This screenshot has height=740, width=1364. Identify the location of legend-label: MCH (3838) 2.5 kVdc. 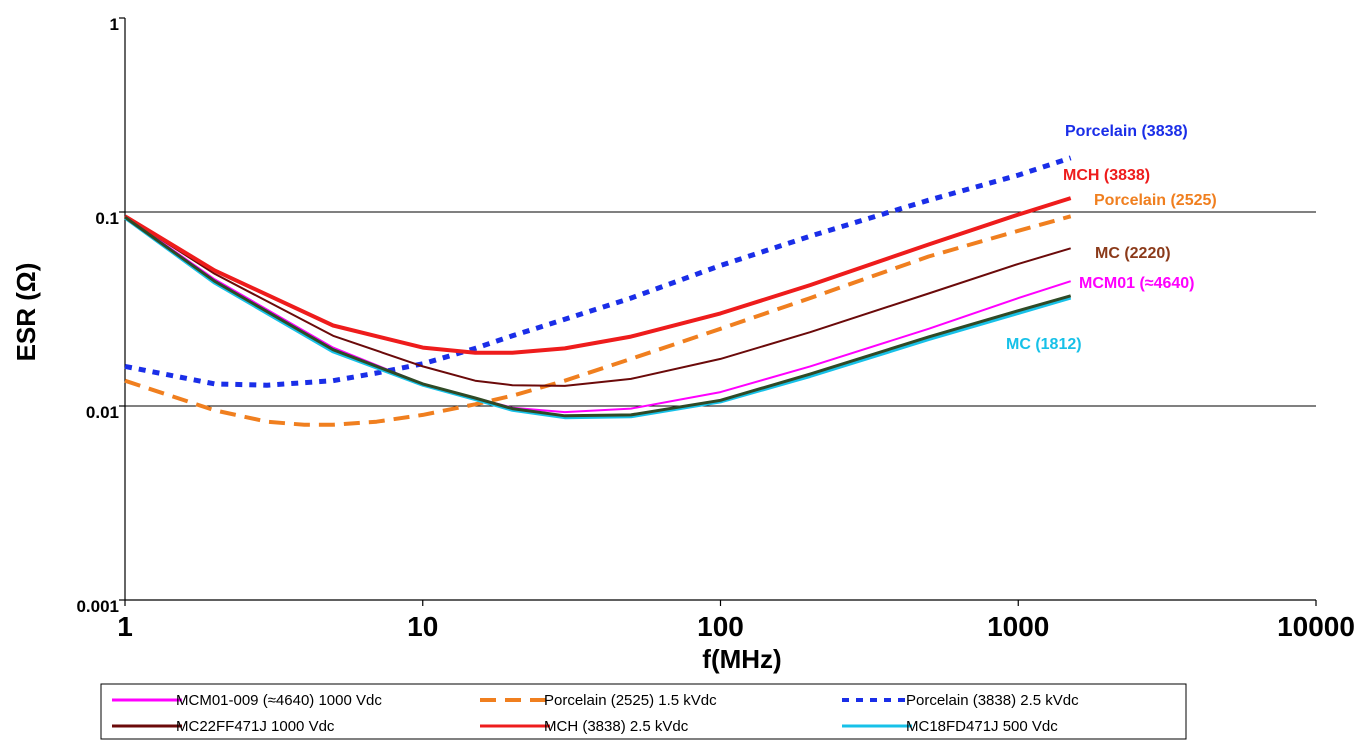
(616, 726).